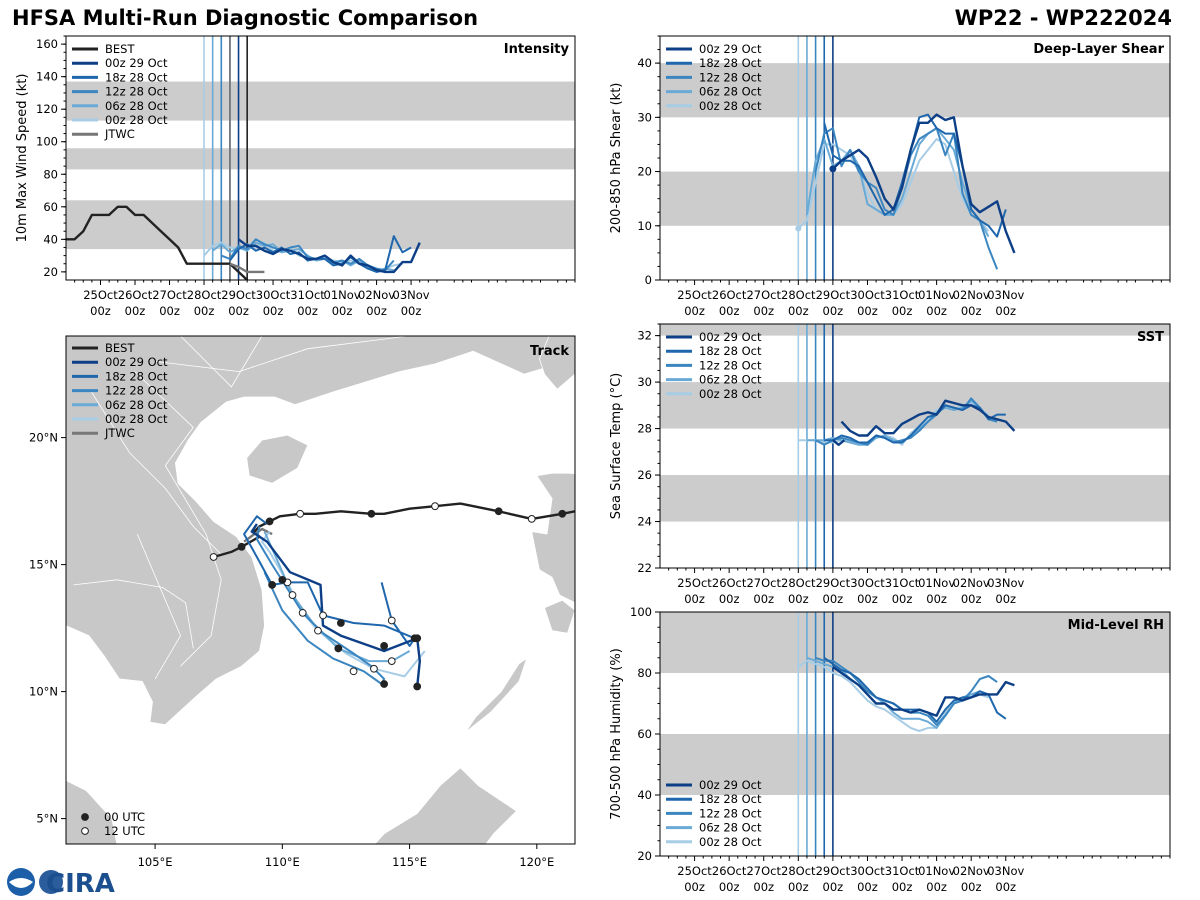  What do you see at coordinates (136, 92) in the screenshot?
I see `legend-label: 12z 28 Oct` at bounding box center [136, 92].